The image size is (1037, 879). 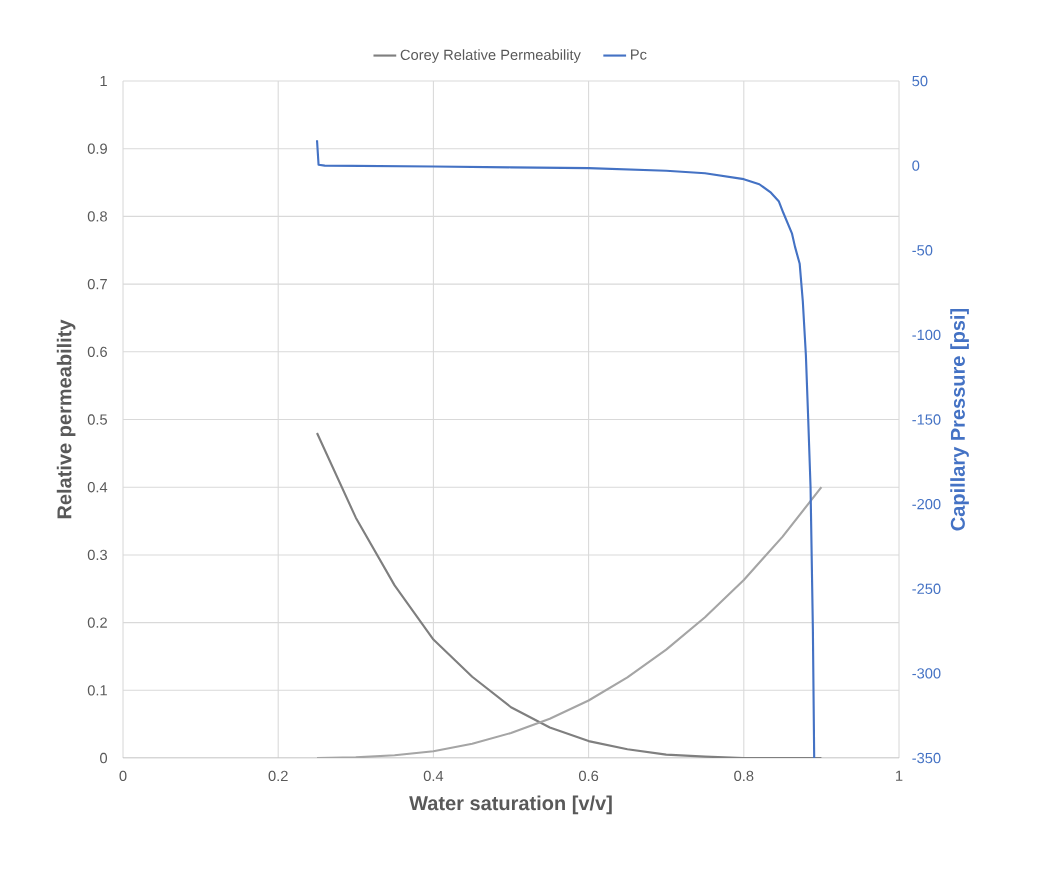 What do you see at coordinates (123, 776) in the screenshot?
I see `x-tick-label: 0` at bounding box center [123, 776].